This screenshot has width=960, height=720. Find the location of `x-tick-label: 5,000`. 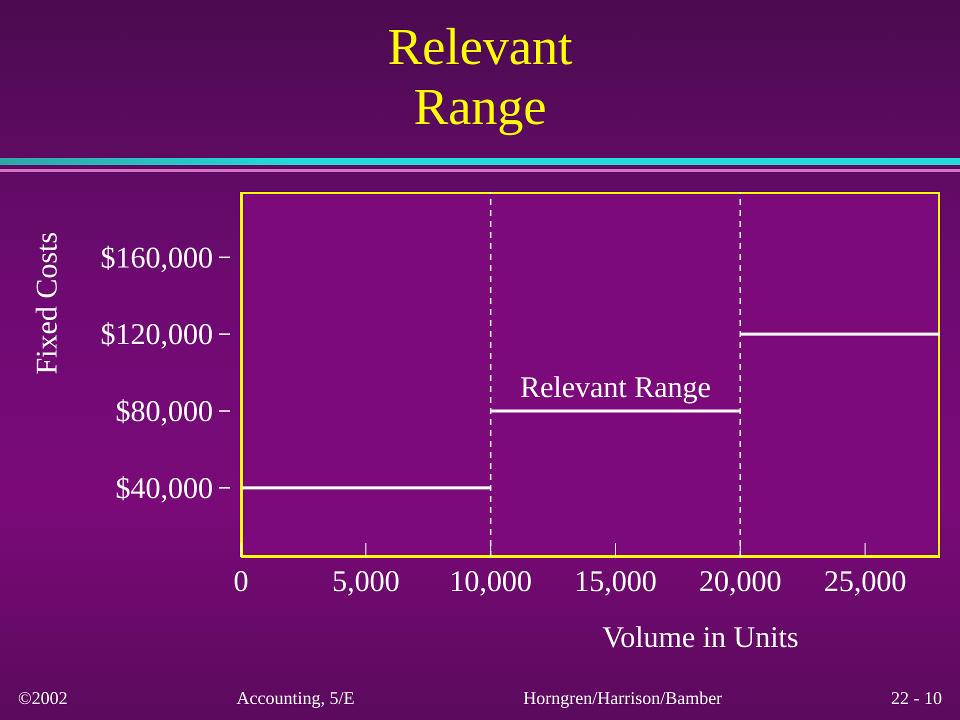

x-tick-label: 5,000 is located at coordinates (366, 581).